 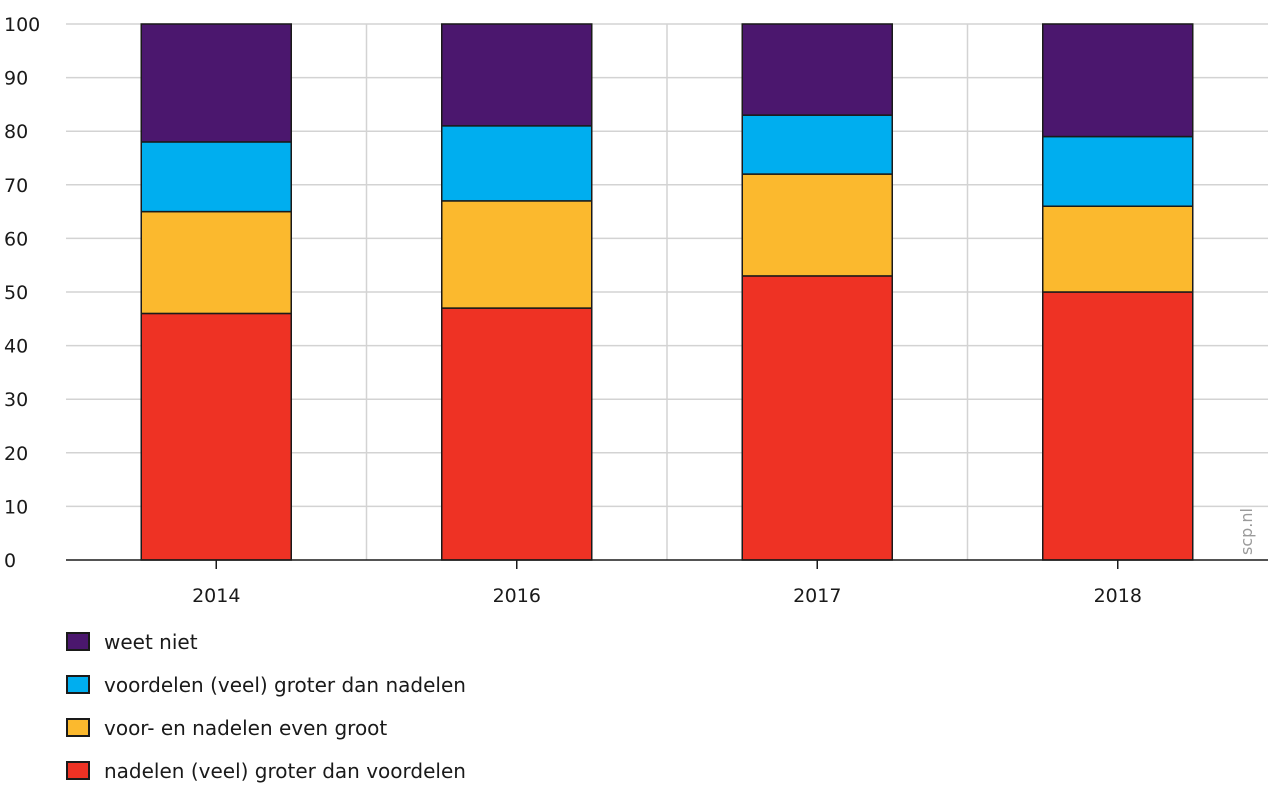 I want to click on y-tick-label: 40, so click(x=16, y=347).